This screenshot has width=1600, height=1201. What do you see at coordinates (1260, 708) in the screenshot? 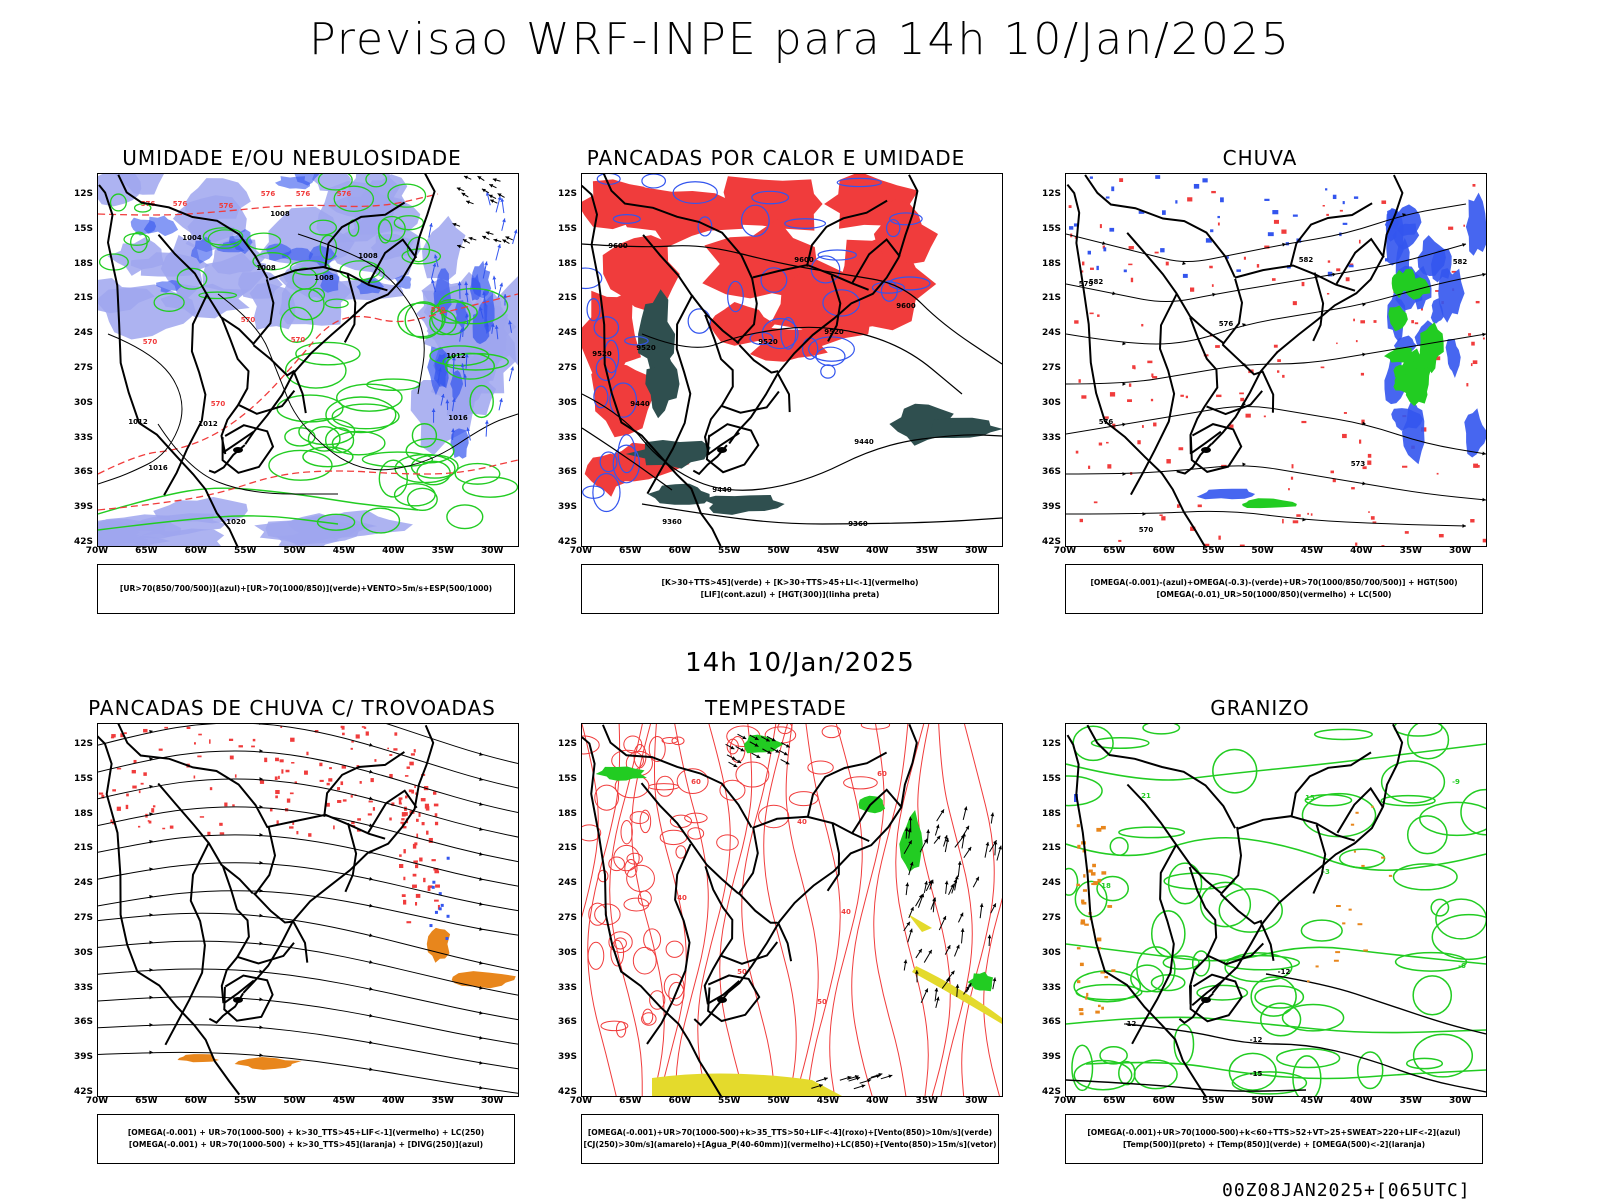
I see `panel-title: GRANIZO` at bounding box center [1260, 708].